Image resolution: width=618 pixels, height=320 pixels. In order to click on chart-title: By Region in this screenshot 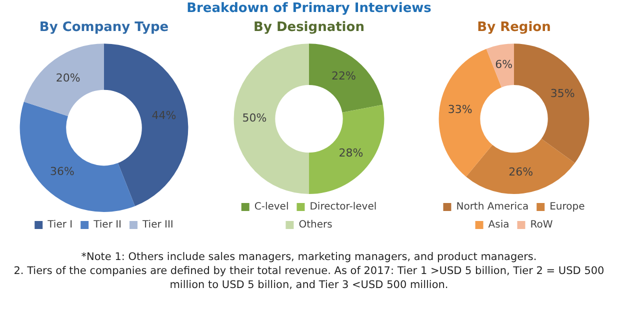, I will do `click(514, 28)`.